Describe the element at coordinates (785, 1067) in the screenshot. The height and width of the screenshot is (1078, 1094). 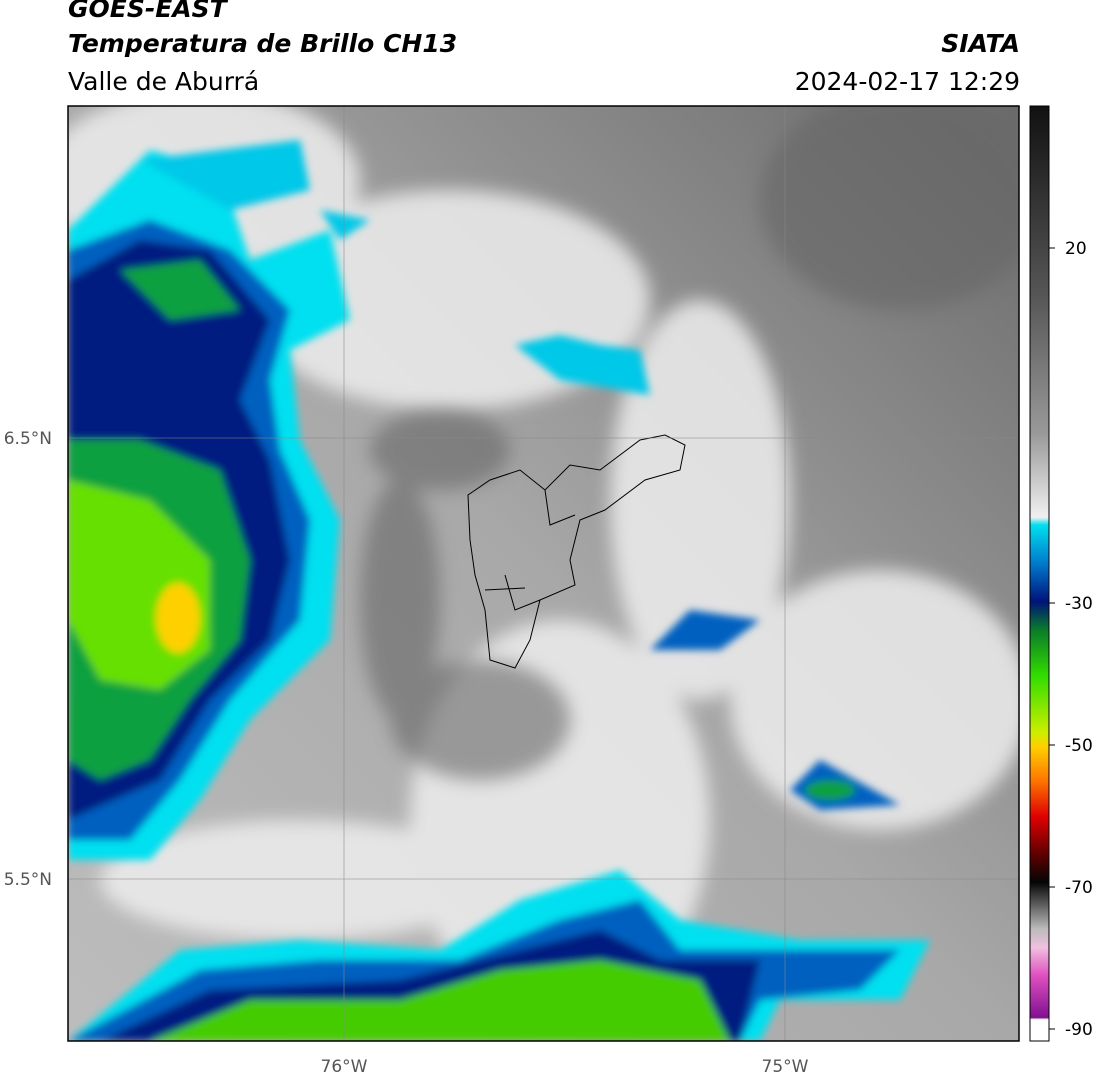
I see `lon-tick-label: 75°W` at that location.